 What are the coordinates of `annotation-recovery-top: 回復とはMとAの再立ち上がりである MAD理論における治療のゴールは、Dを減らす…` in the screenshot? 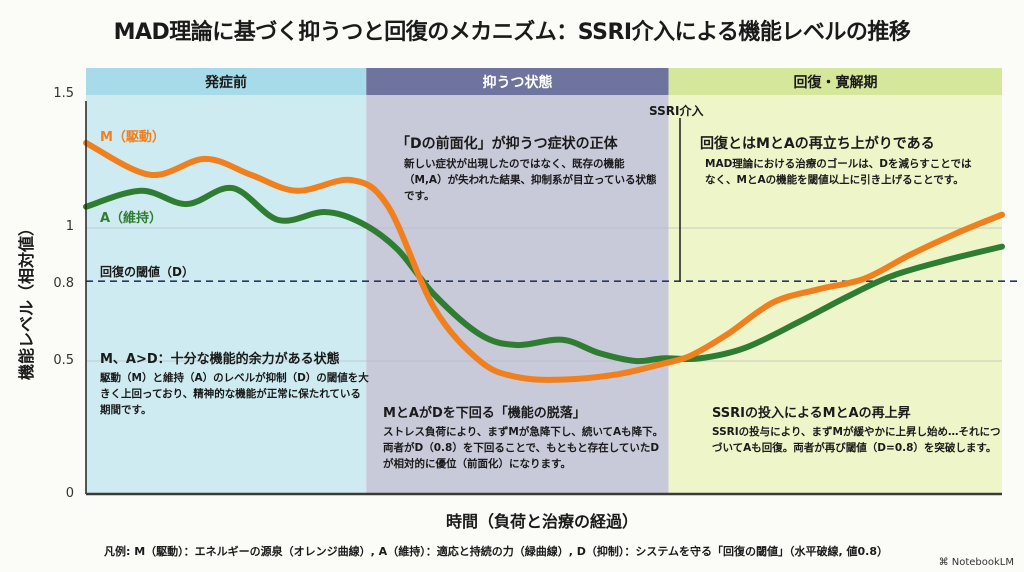 It's located at (845, 160).